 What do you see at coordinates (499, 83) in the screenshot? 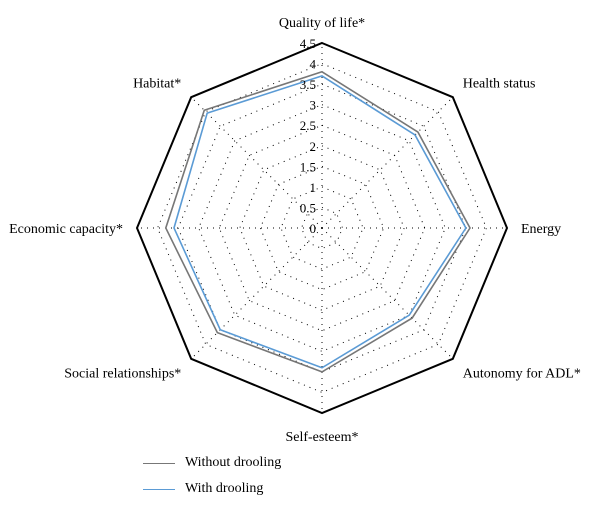
I see `axis-label: Health status` at bounding box center [499, 83].